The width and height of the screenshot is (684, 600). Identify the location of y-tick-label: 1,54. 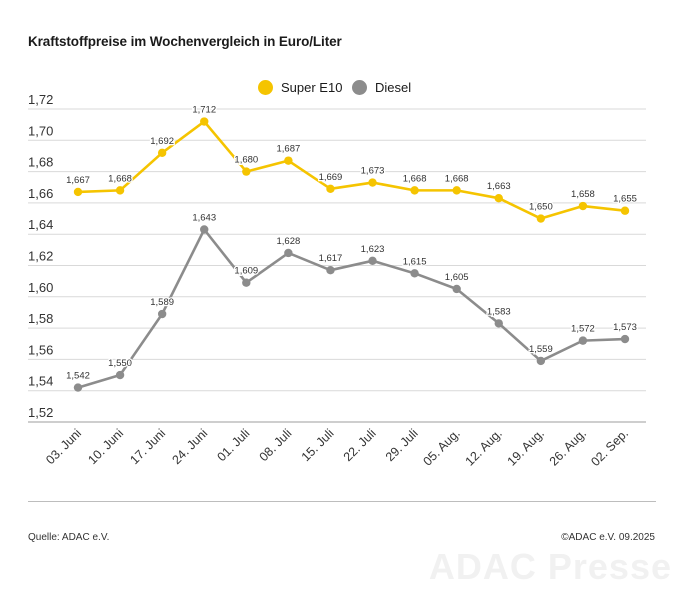
(40, 381).